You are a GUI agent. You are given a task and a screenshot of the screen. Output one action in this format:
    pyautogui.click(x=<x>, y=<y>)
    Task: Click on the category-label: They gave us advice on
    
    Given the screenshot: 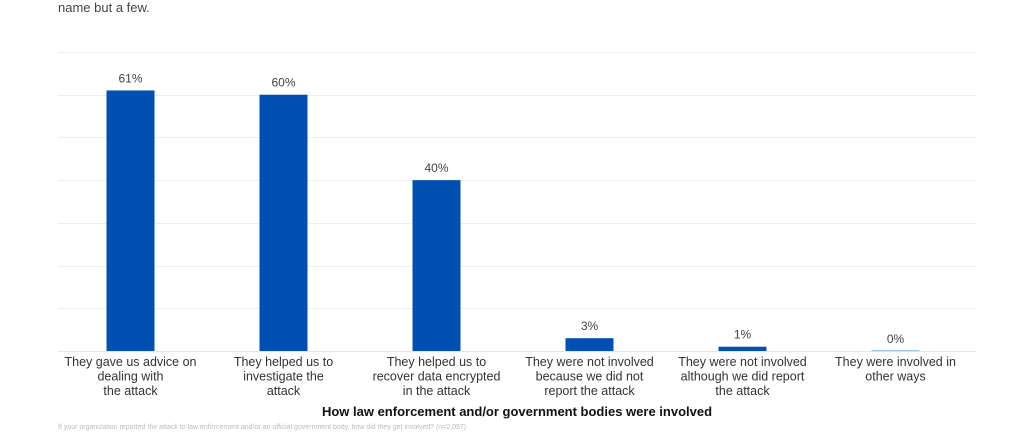 What is the action you would take?
    pyautogui.click(x=130, y=362)
    